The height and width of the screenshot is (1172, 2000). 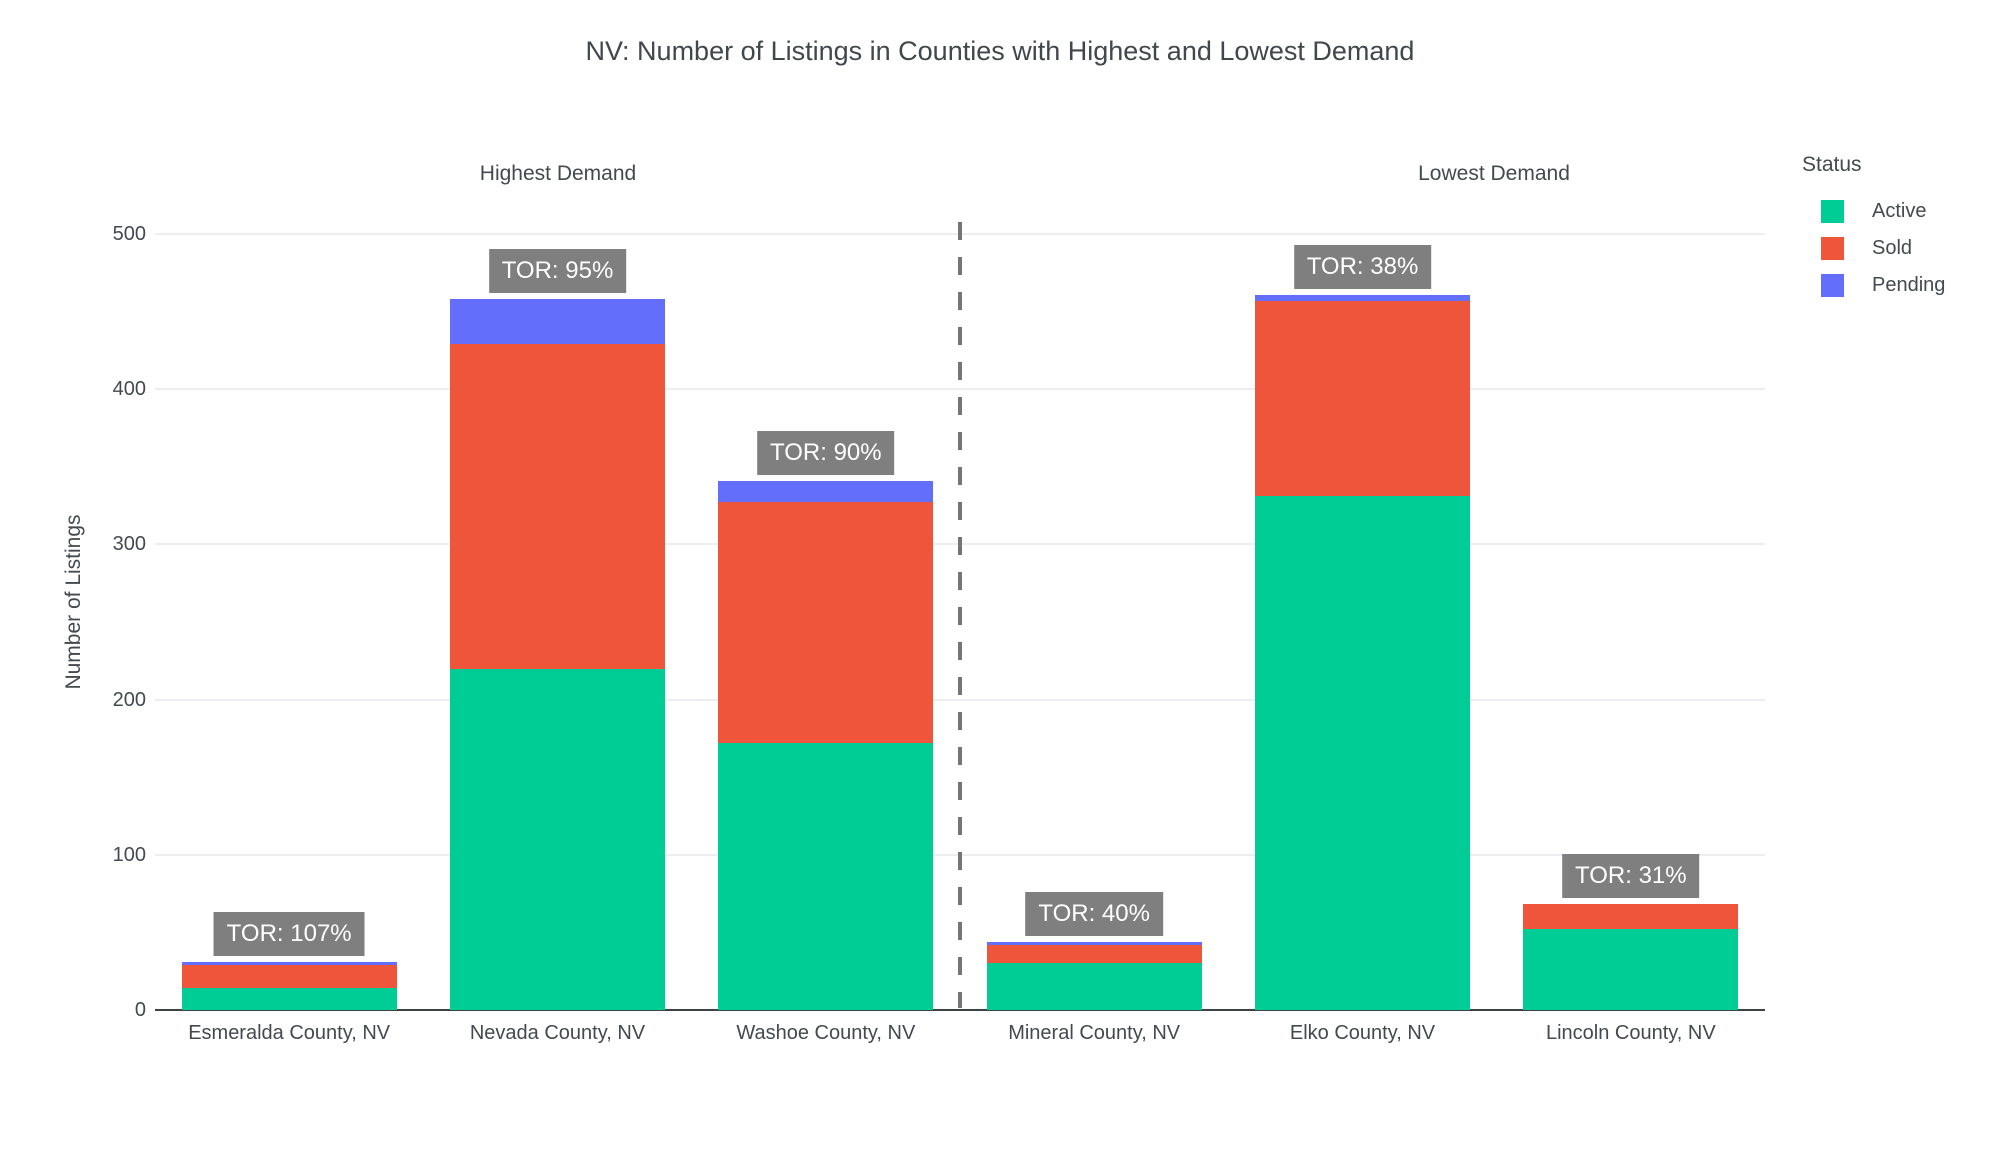 What do you see at coordinates (1832, 211) in the screenshot?
I see `legend-swatch-active` at bounding box center [1832, 211].